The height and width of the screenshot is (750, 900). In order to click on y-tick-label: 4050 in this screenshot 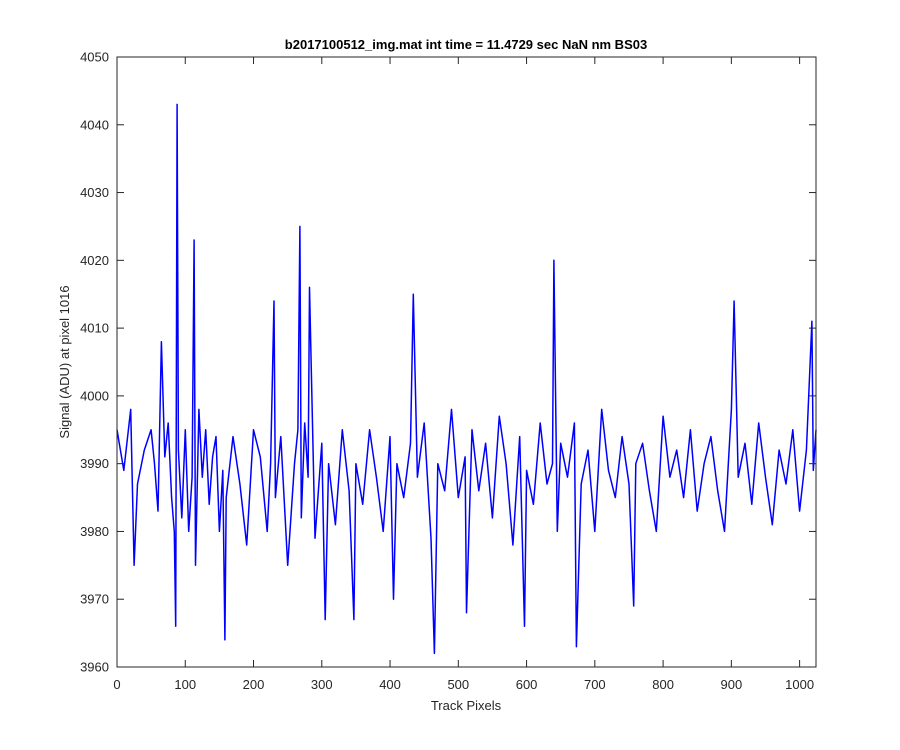, I will do `click(94, 57)`.